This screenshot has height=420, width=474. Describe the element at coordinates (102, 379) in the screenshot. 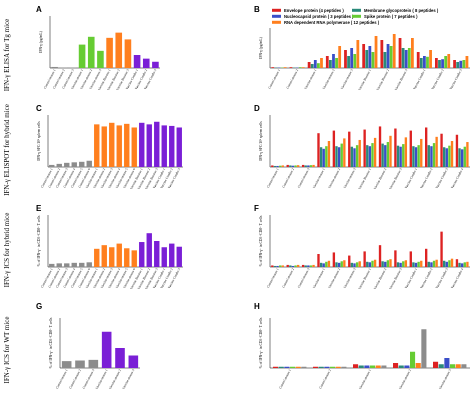

I see `x-tick-label: Vaccine-mouse 1` at that location.